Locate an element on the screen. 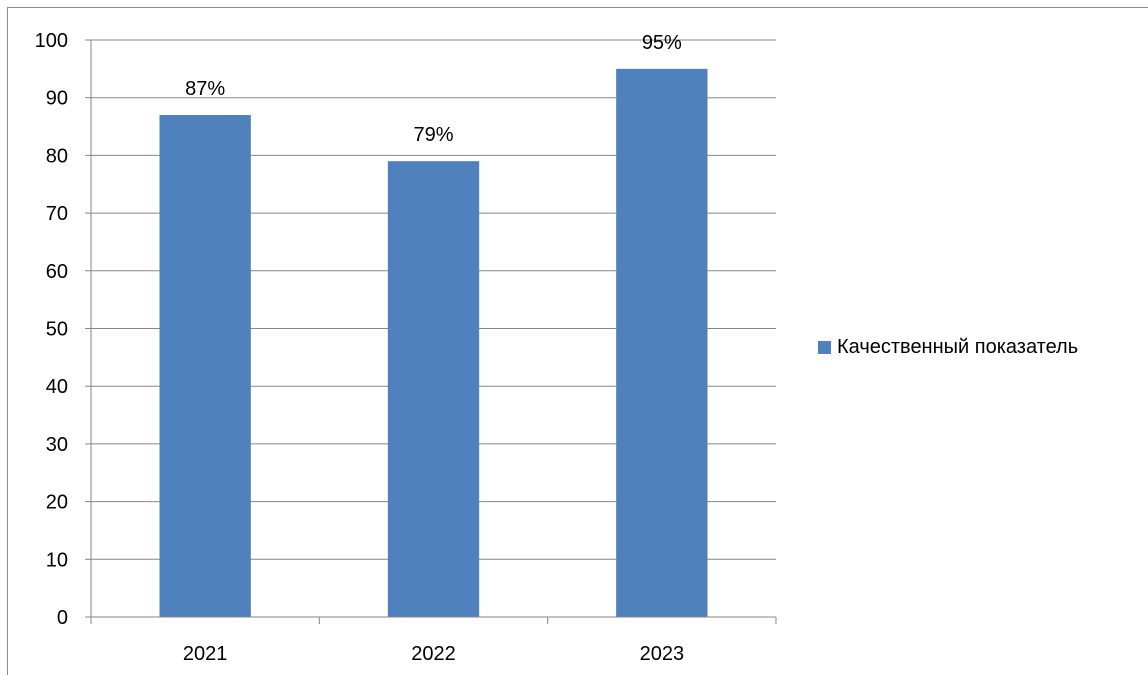  bar-2022 is located at coordinates (433, 389).